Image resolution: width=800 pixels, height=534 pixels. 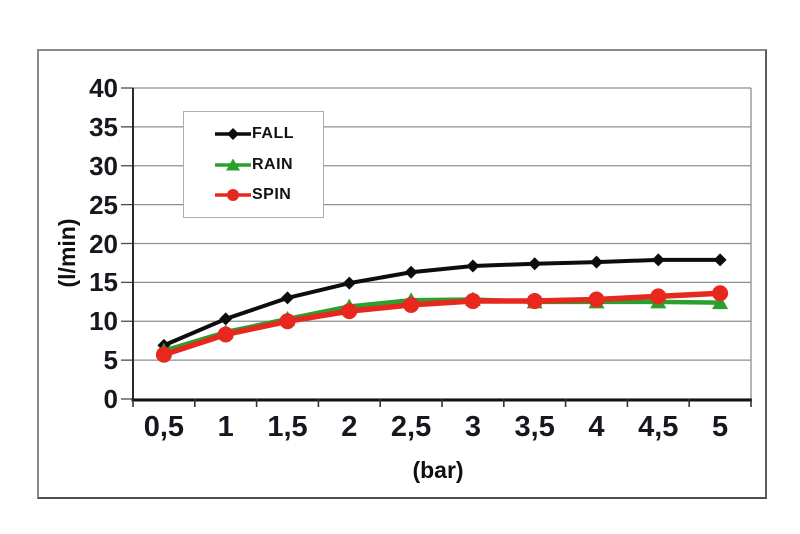 What do you see at coordinates (411, 427) in the screenshot?
I see `x-tick-label: 2,5` at bounding box center [411, 427].